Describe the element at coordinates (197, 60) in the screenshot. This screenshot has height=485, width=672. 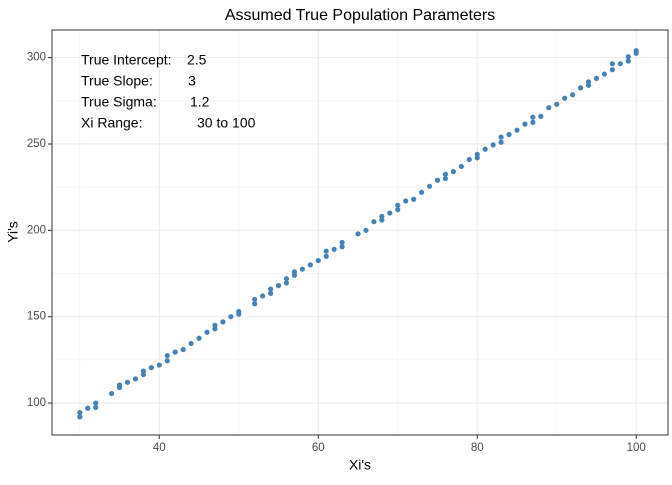
I see `annotation-value: 2.5` at that location.